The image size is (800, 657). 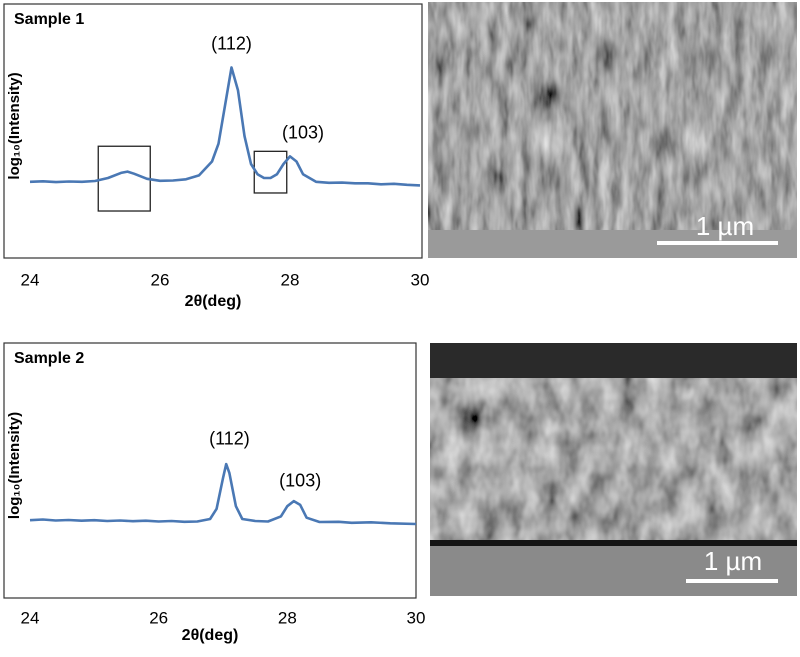 What do you see at coordinates (49, 19) in the screenshot?
I see `chart-title: Sample 1` at bounding box center [49, 19].